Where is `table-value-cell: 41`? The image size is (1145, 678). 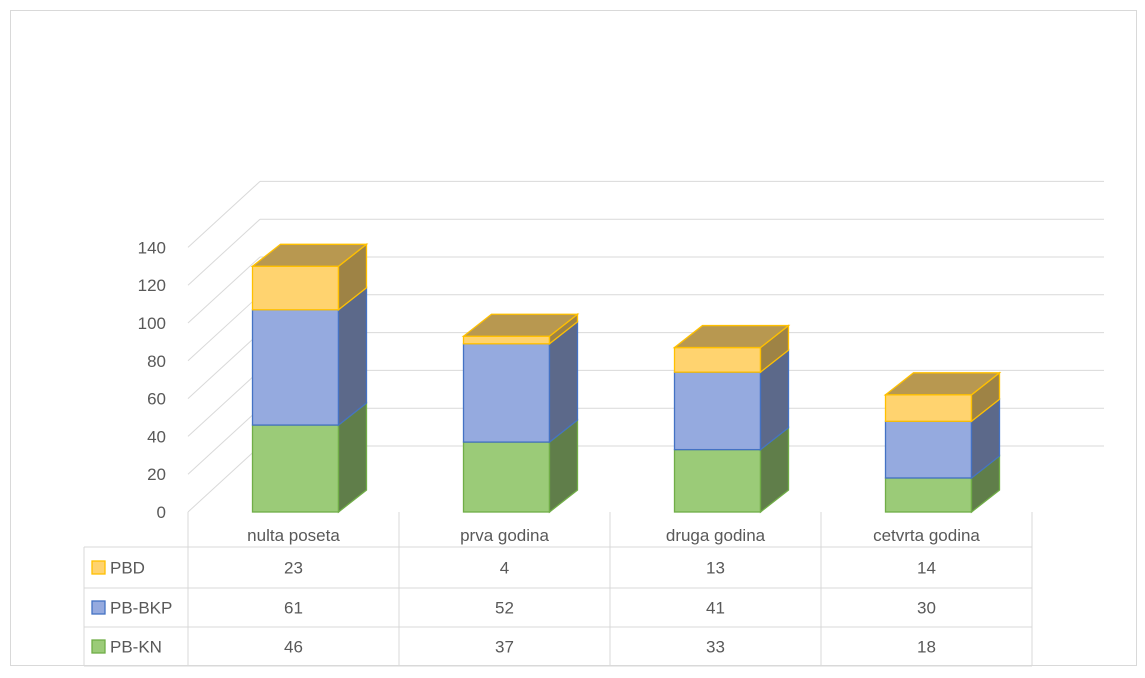 table-value-cell: 41 is located at coordinates (715, 608).